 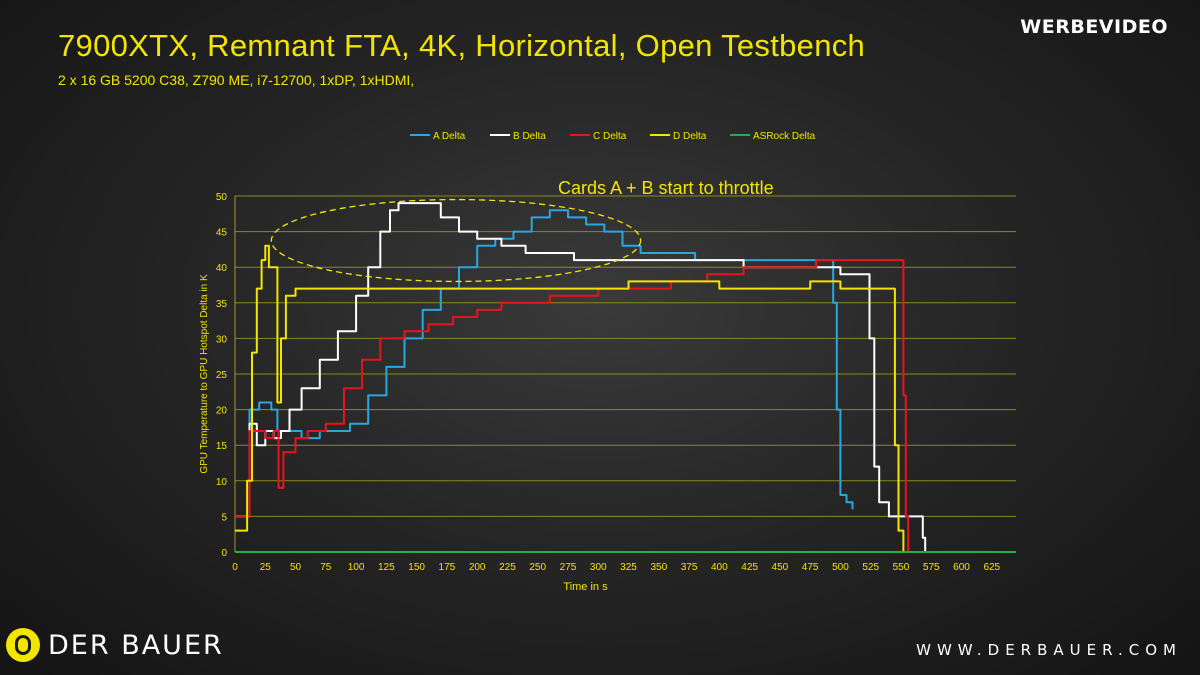 I want to click on y-tick-label: 5, so click(x=224, y=517).